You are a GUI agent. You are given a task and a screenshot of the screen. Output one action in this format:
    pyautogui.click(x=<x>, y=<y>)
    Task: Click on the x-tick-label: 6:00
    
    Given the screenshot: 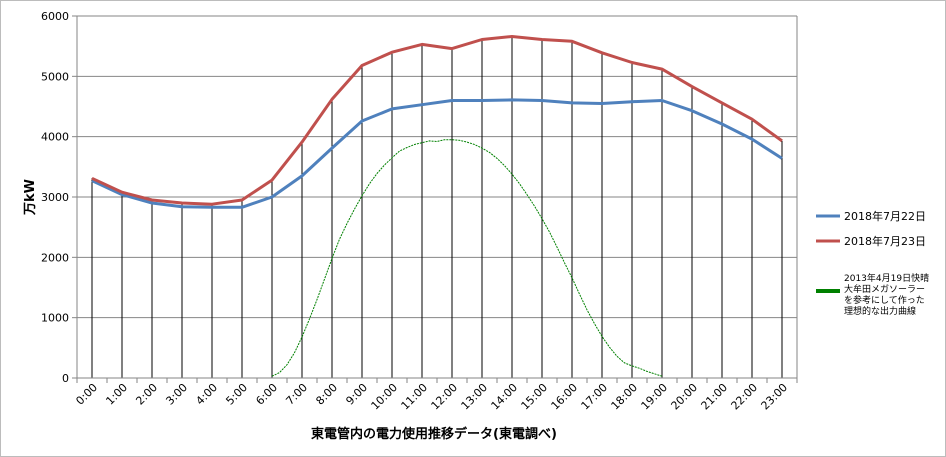 What is the action you would take?
    pyautogui.click(x=266, y=394)
    